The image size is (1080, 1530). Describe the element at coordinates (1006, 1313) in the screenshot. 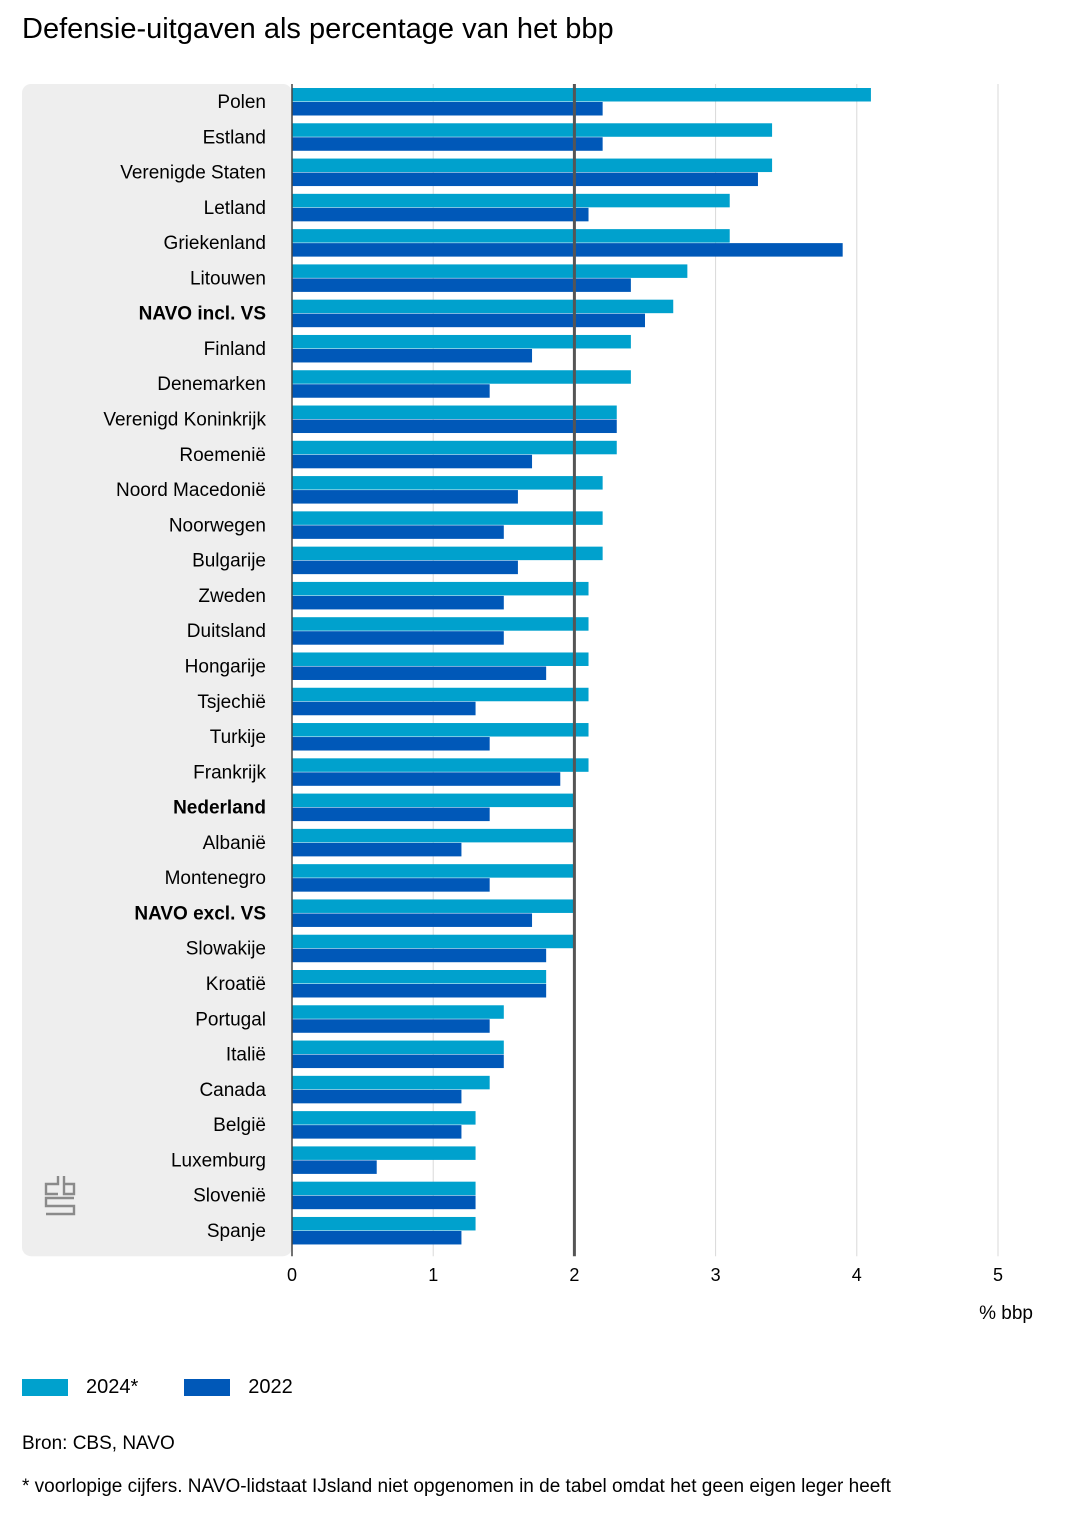

I see `x-axis-label: % bbp` at that location.